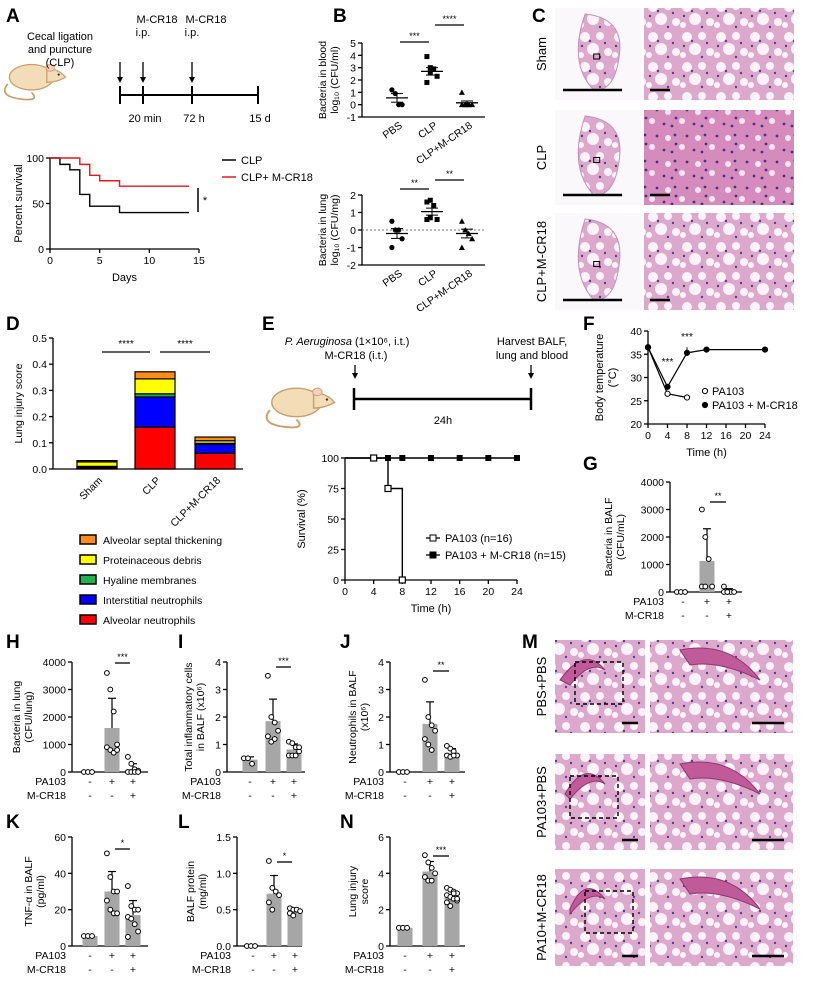  Describe the element at coordinates (653, 511) in the screenshot. I see `y-tick-label: 3000` at that location.